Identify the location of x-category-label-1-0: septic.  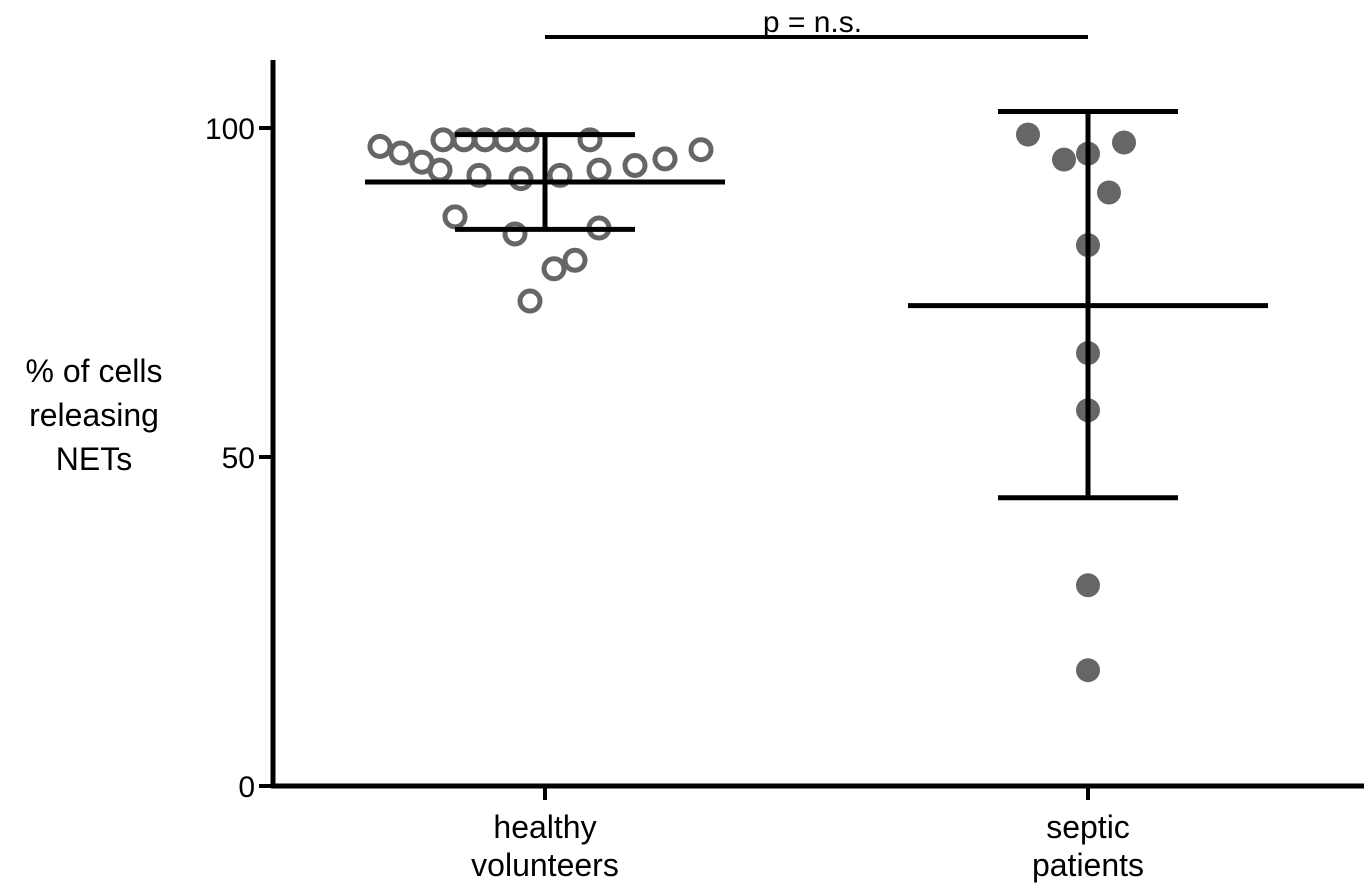
(1088, 827).